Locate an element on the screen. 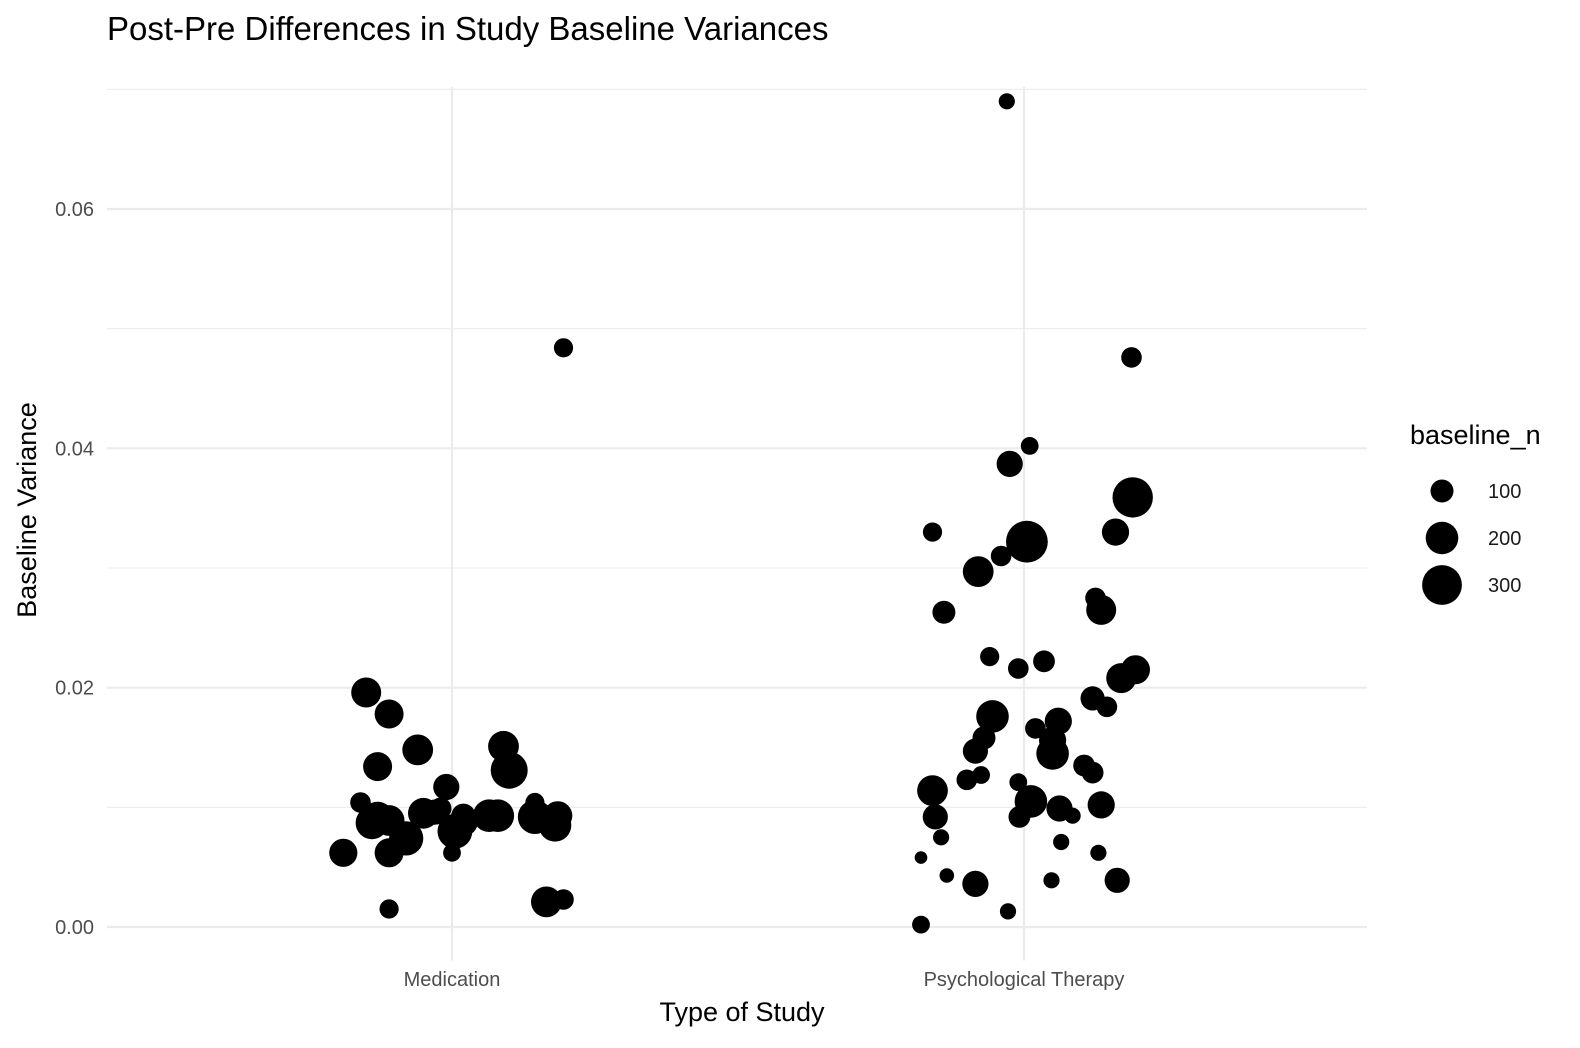 The image size is (1580, 1048). y-axis-tick-labels: 0.00 0.02 0.04 0.06 is located at coordinates (74, 569).